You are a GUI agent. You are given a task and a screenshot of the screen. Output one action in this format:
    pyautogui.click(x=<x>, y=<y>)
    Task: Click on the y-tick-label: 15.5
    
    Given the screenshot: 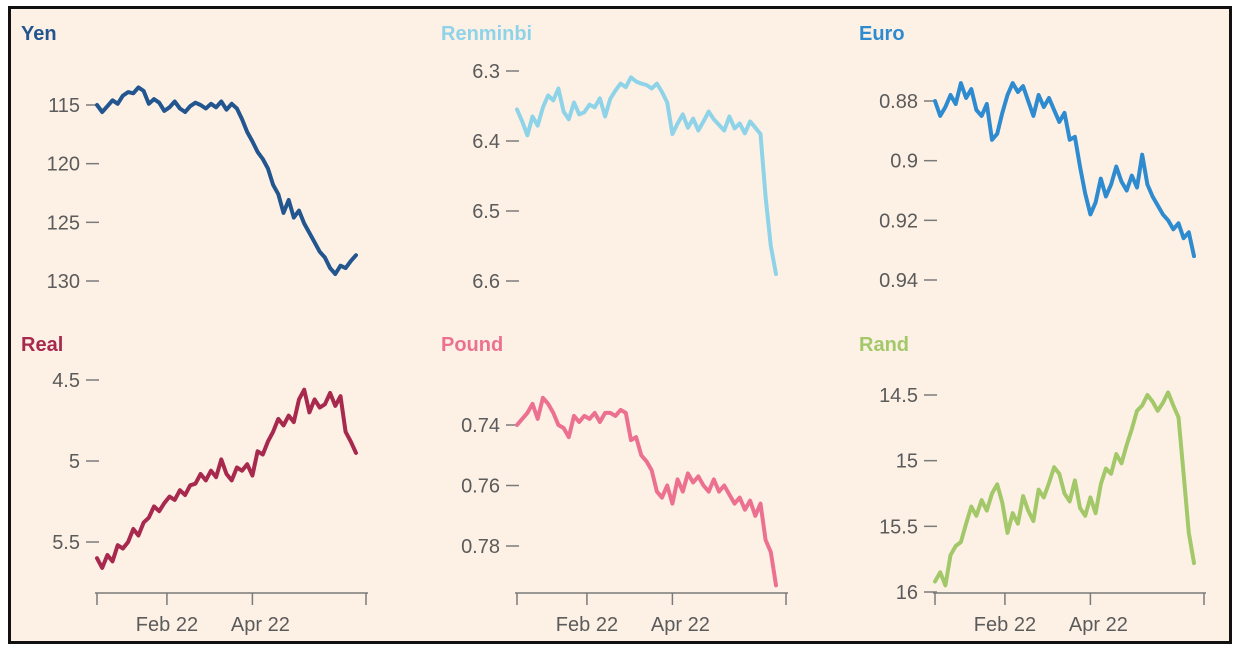 What is the action you would take?
    pyautogui.click(x=898, y=527)
    